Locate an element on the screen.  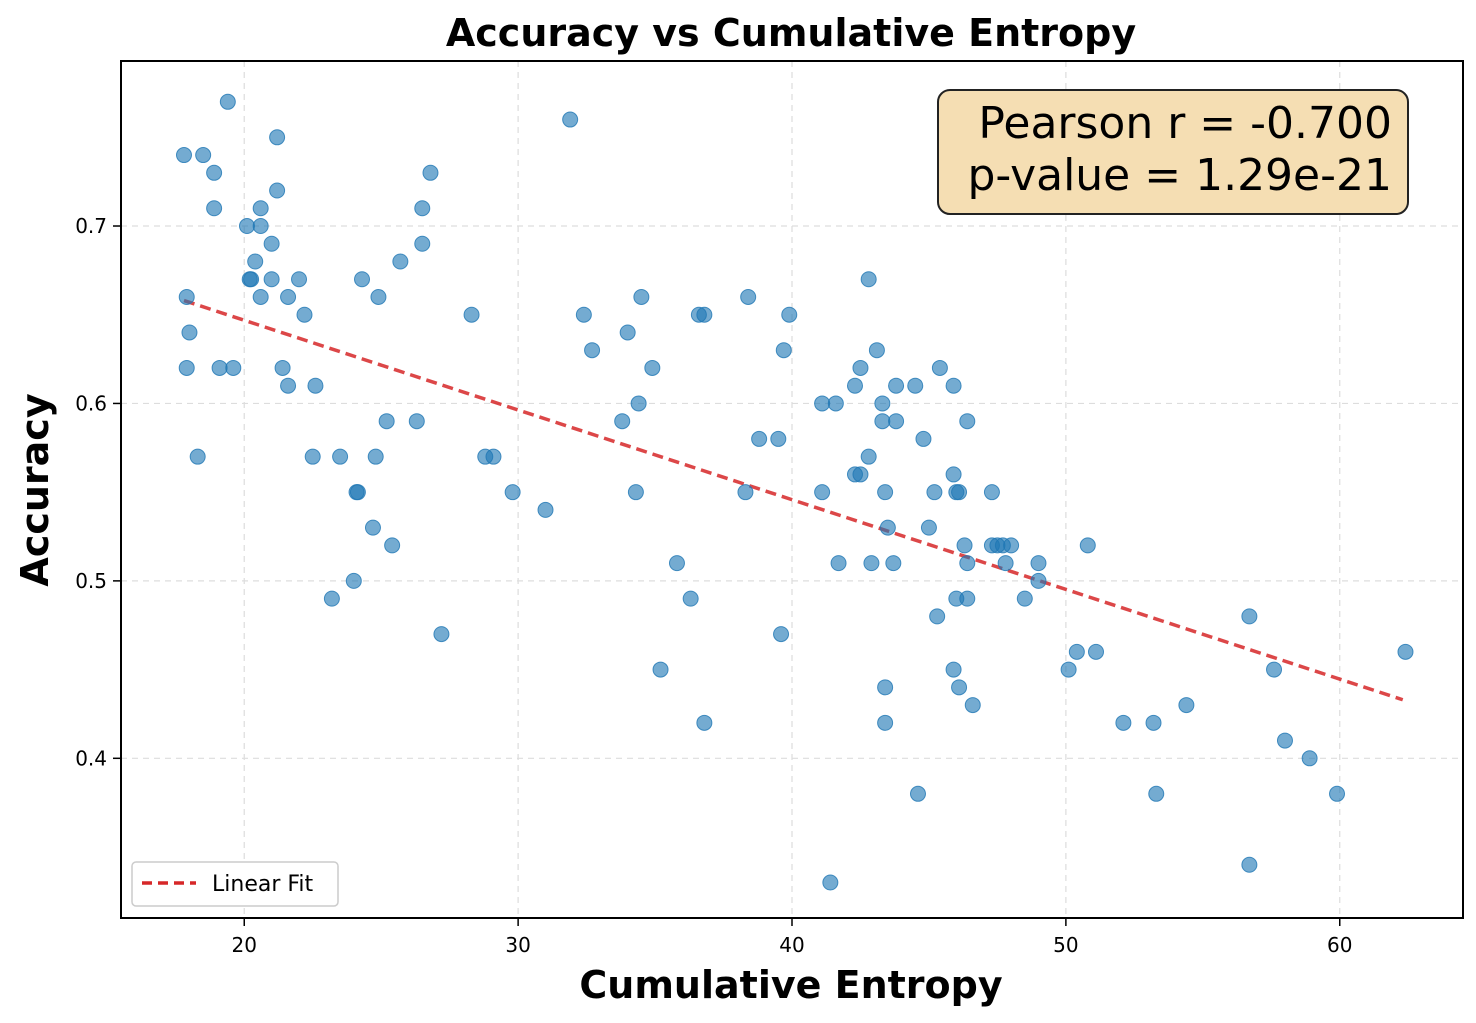
x-tick-label: 20 is located at coordinates (244, 945).